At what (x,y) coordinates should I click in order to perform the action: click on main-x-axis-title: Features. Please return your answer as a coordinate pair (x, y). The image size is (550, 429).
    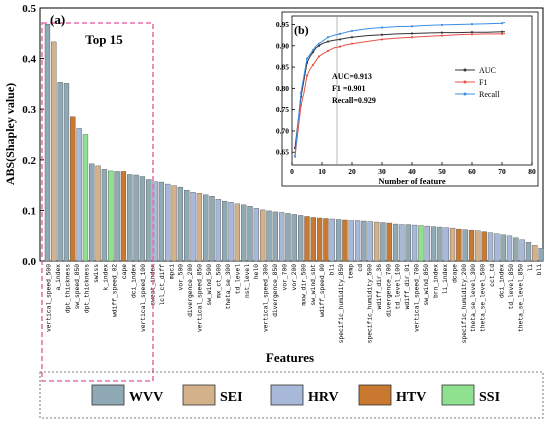
    Looking at the image, I should click on (290, 357).